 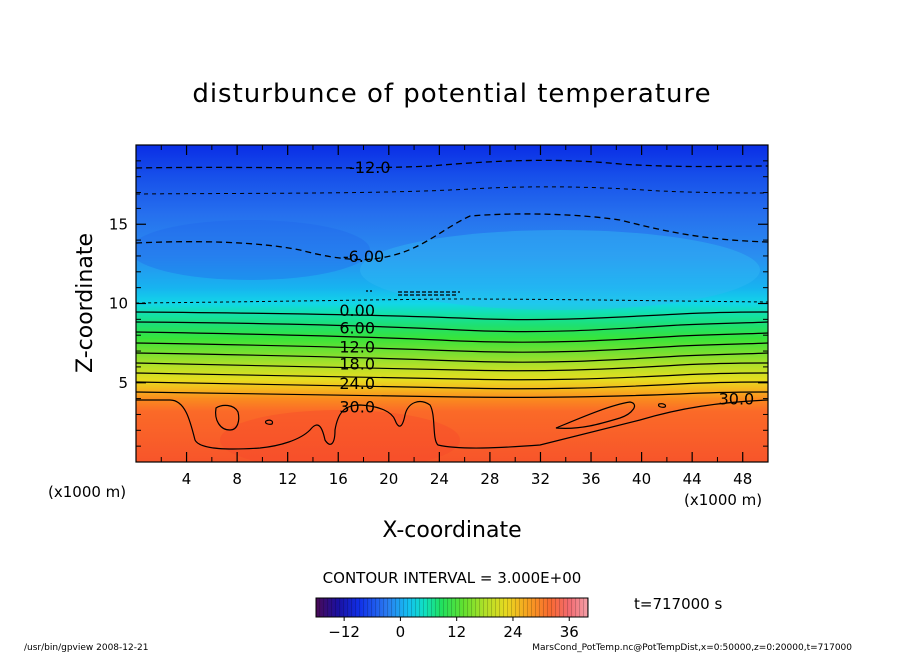 What do you see at coordinates (369, 167) in the screenshot?
I see `contour-label: -12.0` at bounding box center [369, 167].